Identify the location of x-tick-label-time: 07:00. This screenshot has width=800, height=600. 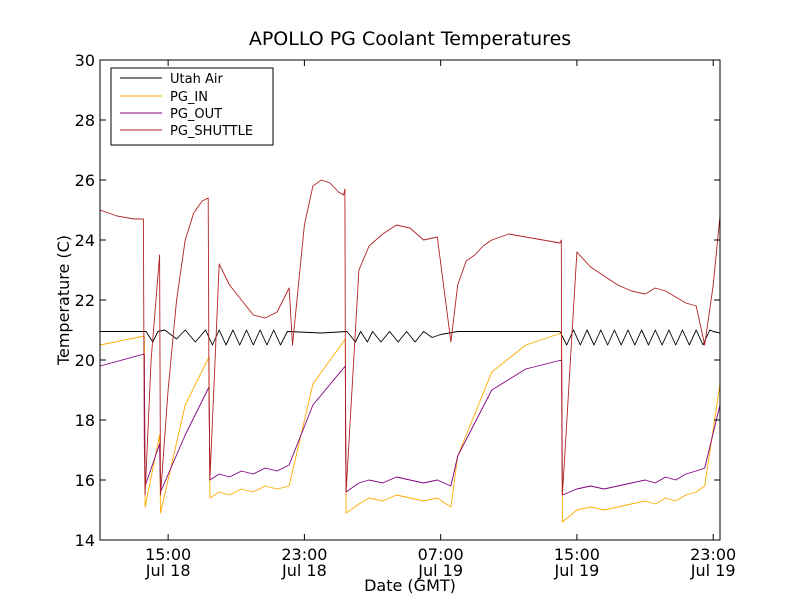
(441, 554).